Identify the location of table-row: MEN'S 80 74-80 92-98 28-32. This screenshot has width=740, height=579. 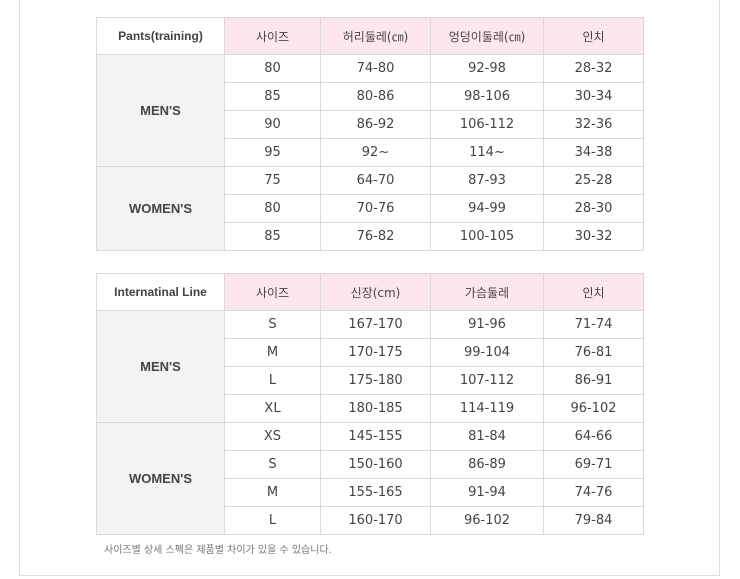
(370, 110).